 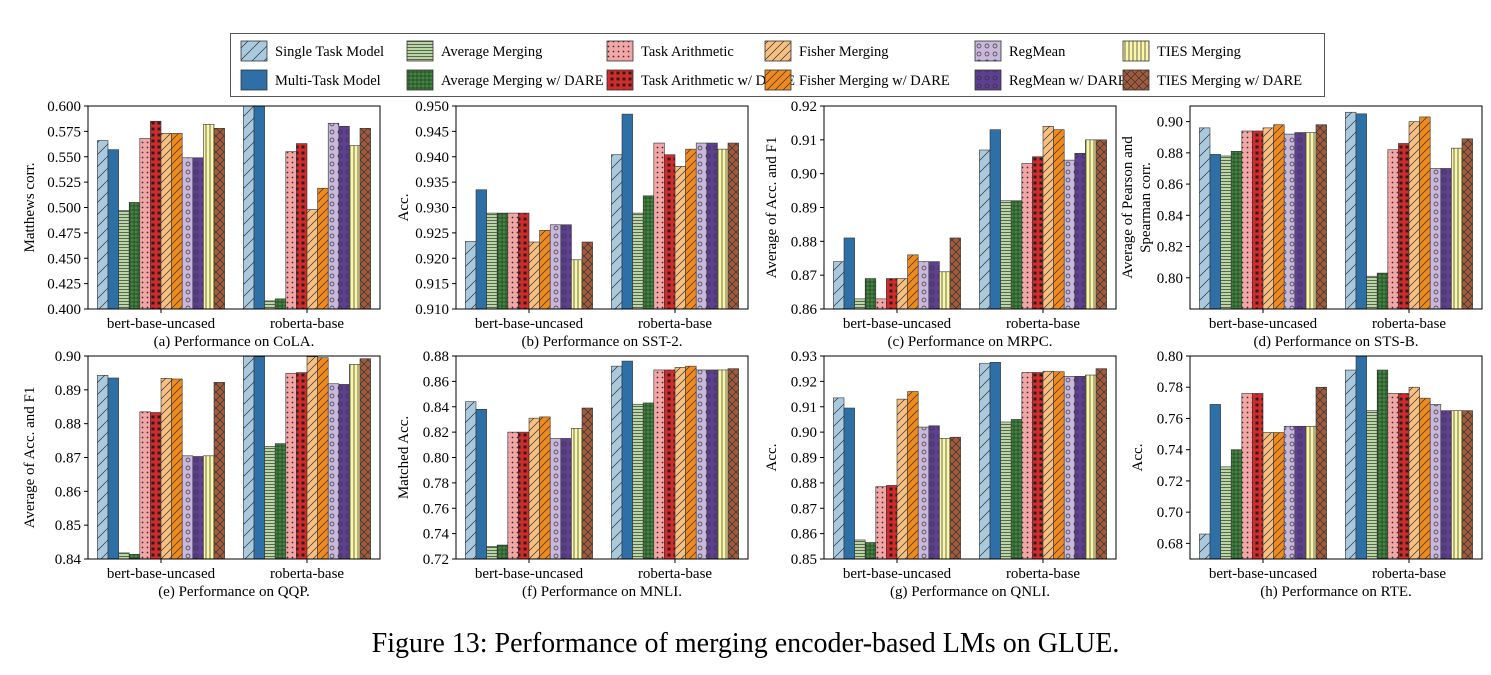 What do you see at coordinates (312, 458) in the screenshot?
I see `bar-roberta-base-fisher-merging` at bounding box center [312, 458].